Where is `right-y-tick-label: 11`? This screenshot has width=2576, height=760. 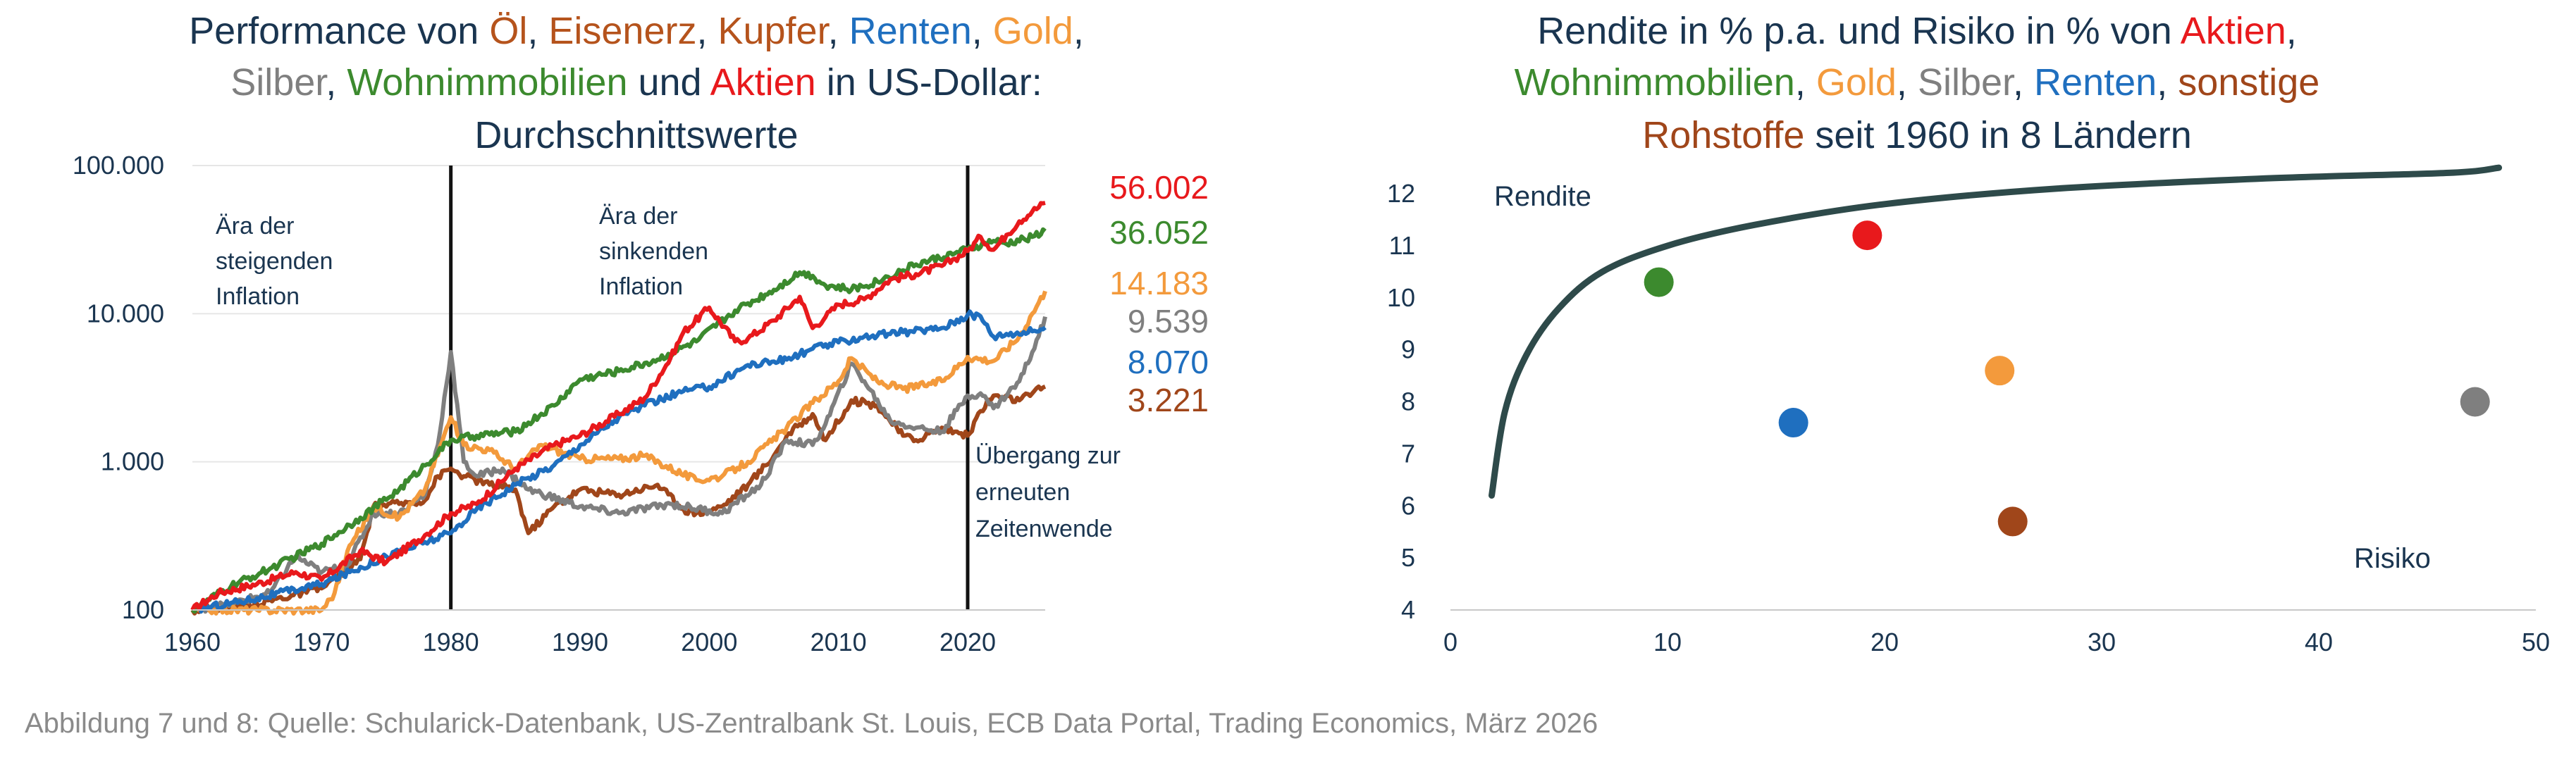
right-y-tick-label: 11 is located at coordinates (1402, 246).